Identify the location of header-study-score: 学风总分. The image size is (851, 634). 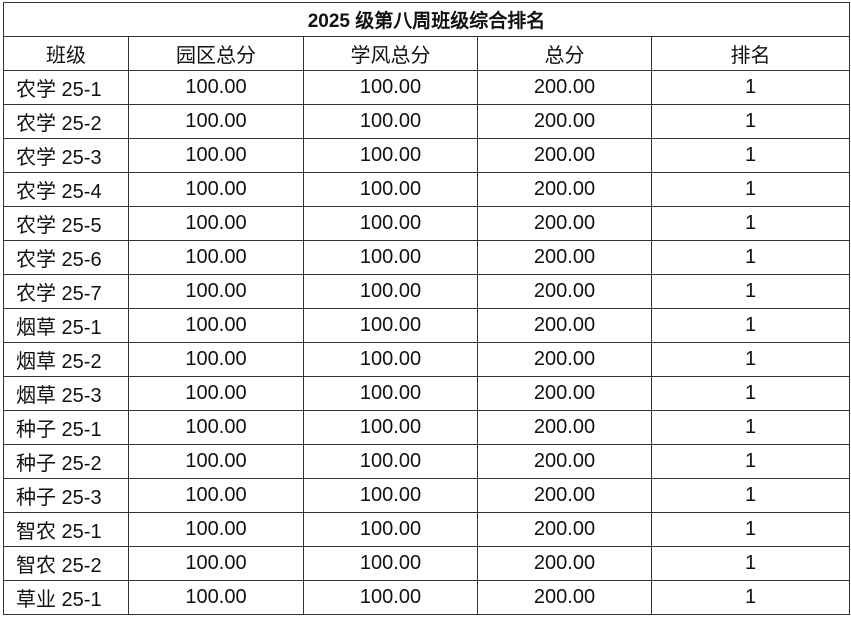
(390, 53).